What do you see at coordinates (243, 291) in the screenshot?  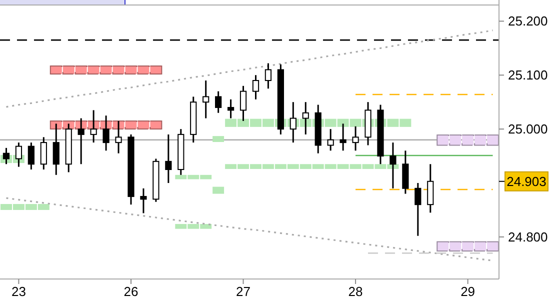 I see `x-tick-label: 27` at bounding box center [243, 291].